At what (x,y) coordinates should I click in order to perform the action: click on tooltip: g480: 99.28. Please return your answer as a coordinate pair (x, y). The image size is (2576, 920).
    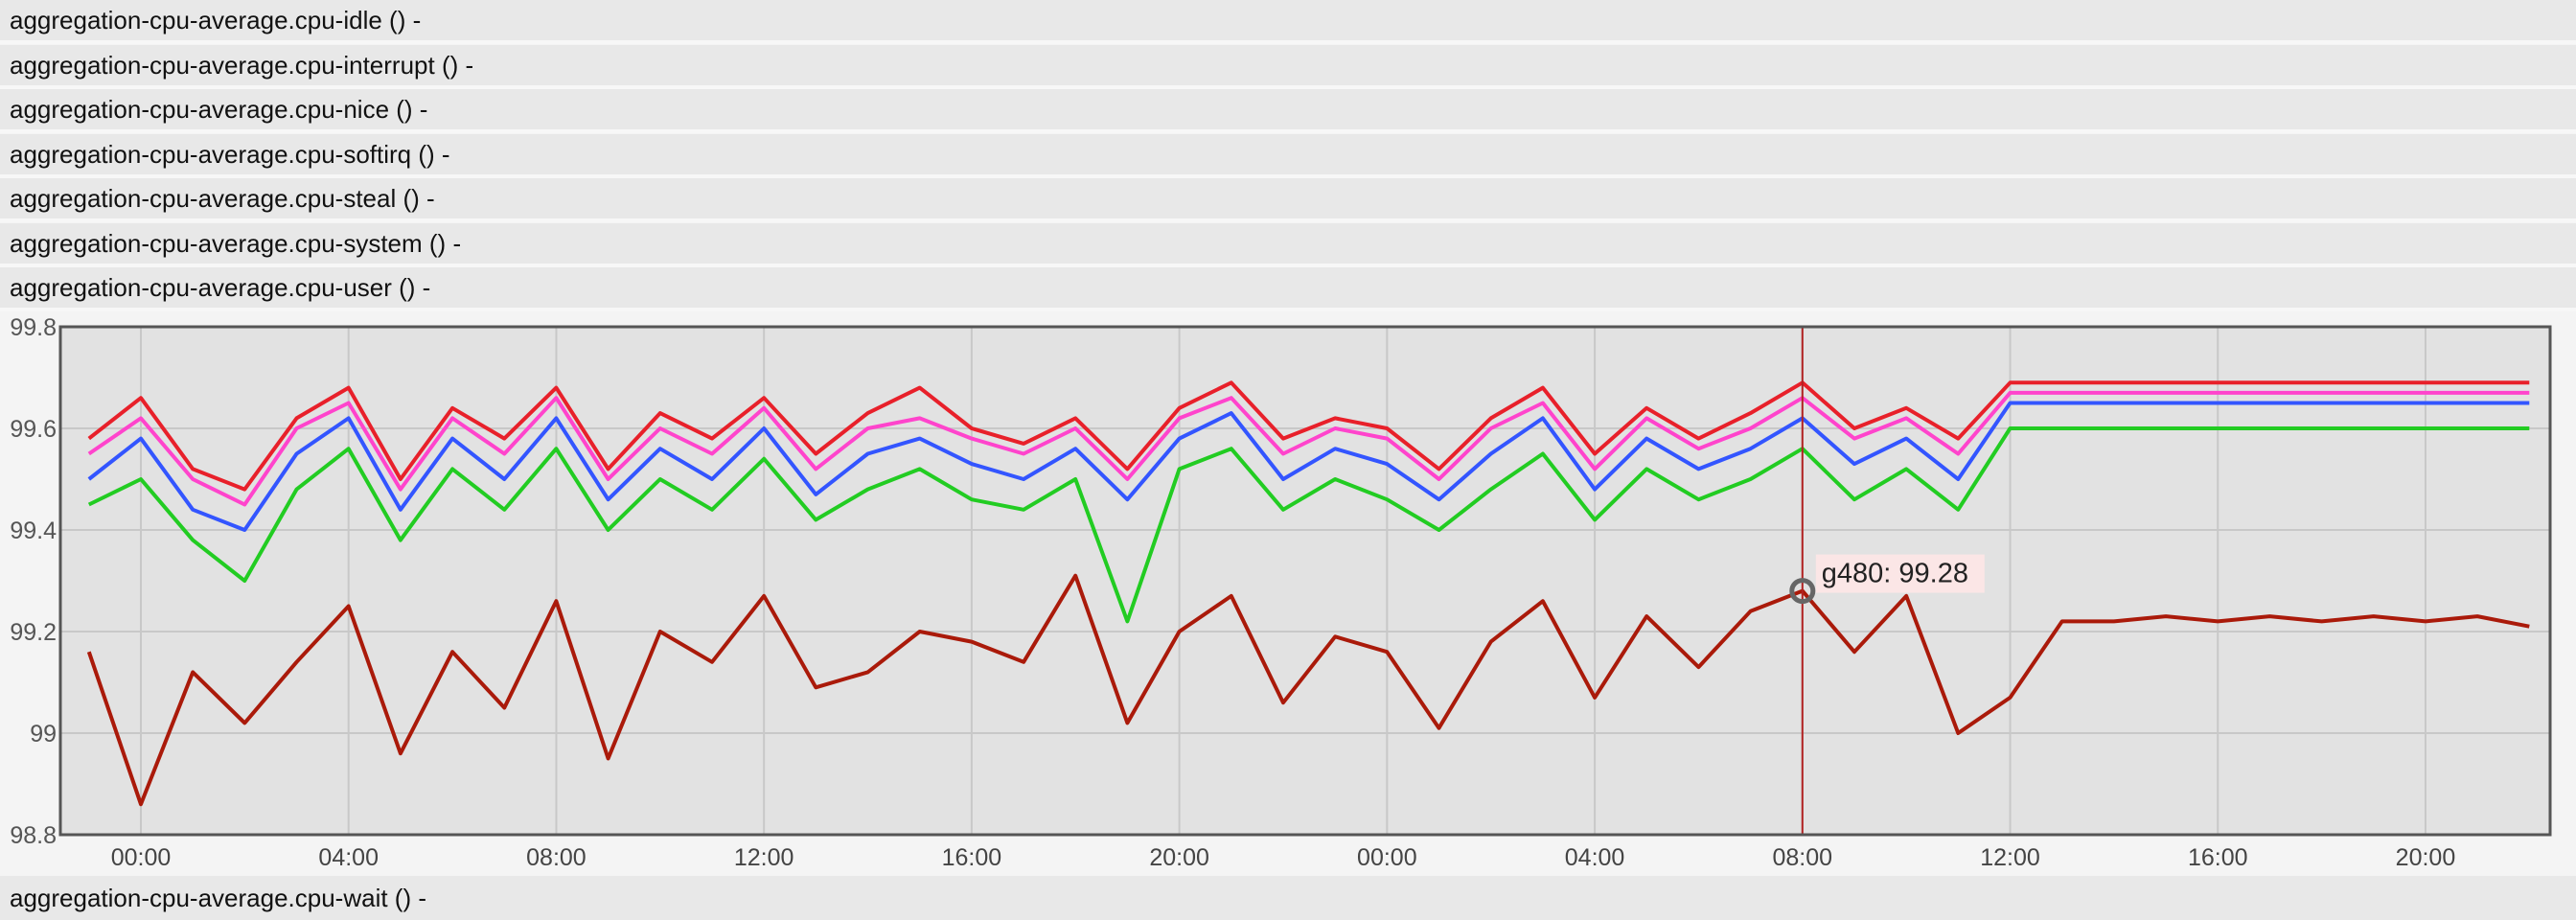
    Looking at the image, I should click on (1900, 573).